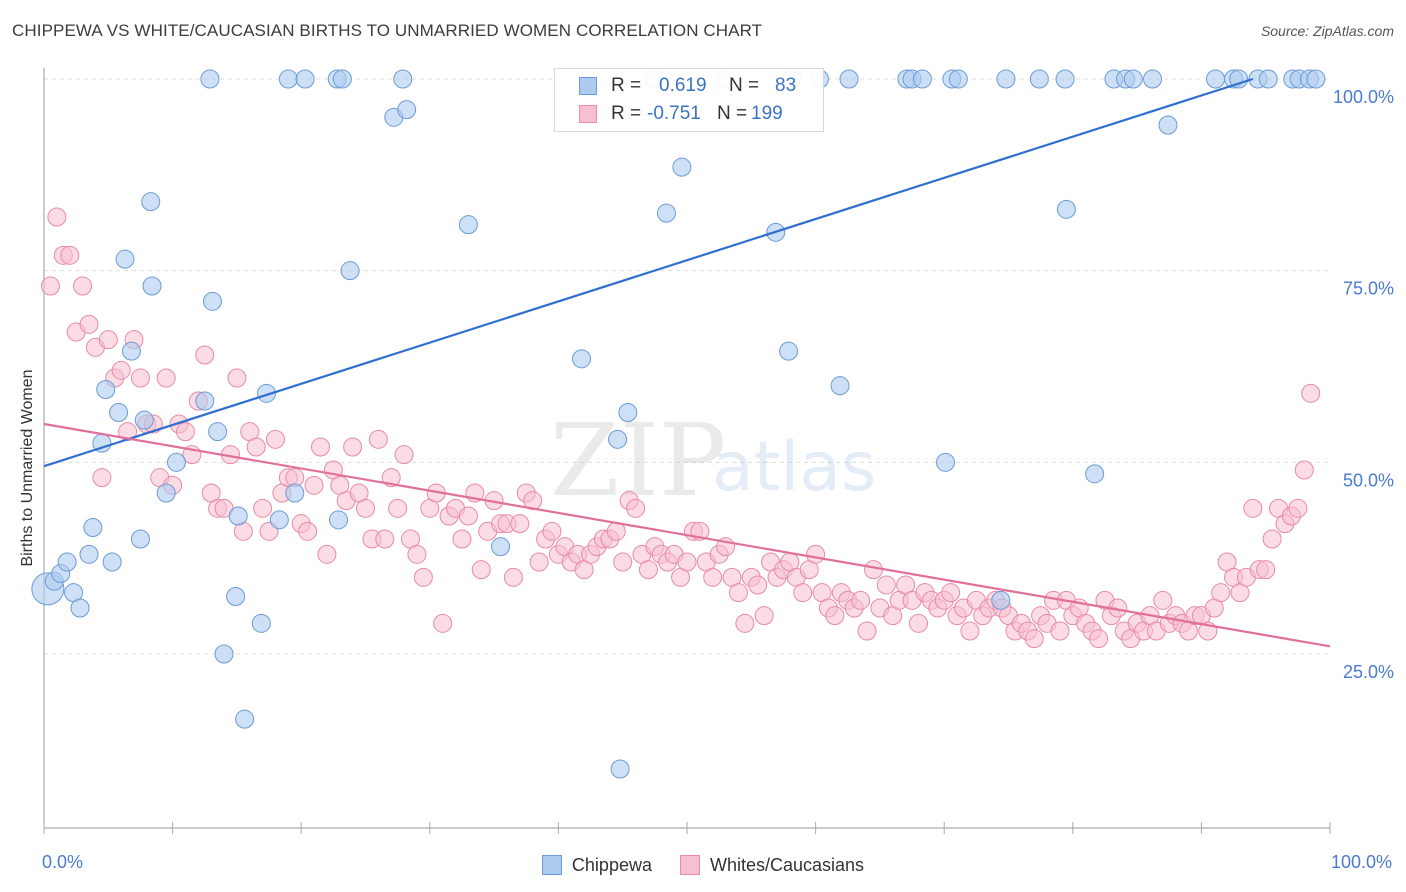 This screenshot has height=892, width=1406. Describe the element at coordinates (1368, 672) in the screenshot. I see `y-tick-label: 25.0%` at that location.